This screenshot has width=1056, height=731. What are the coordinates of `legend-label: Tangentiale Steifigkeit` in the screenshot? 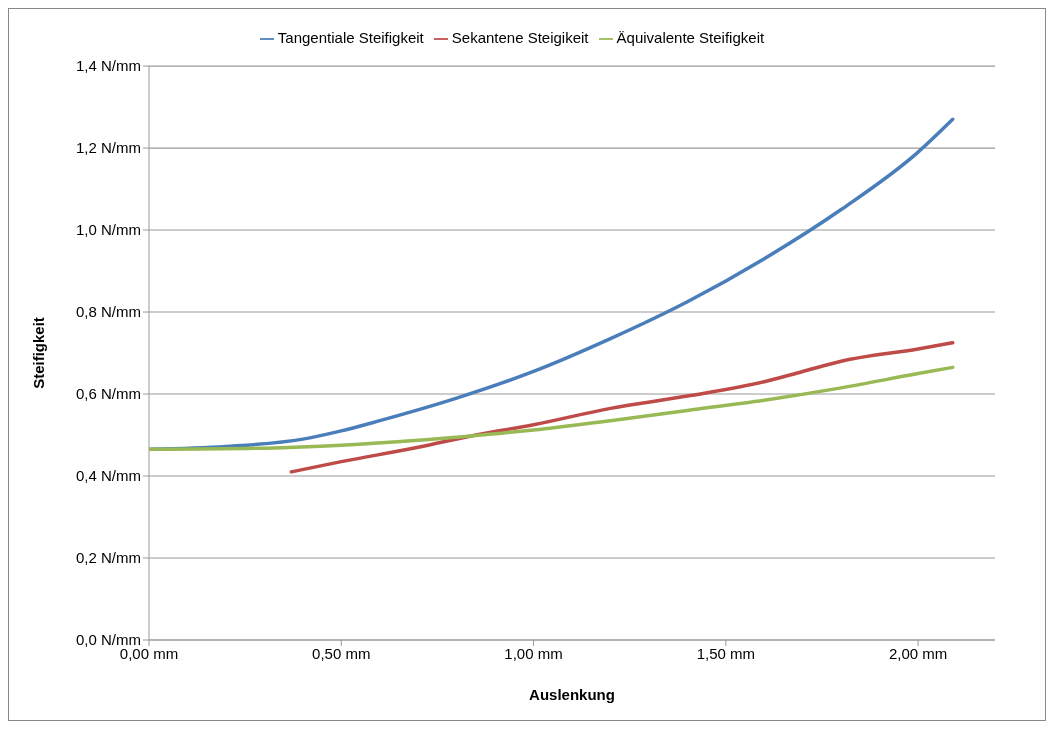 It's located at (350, 37).